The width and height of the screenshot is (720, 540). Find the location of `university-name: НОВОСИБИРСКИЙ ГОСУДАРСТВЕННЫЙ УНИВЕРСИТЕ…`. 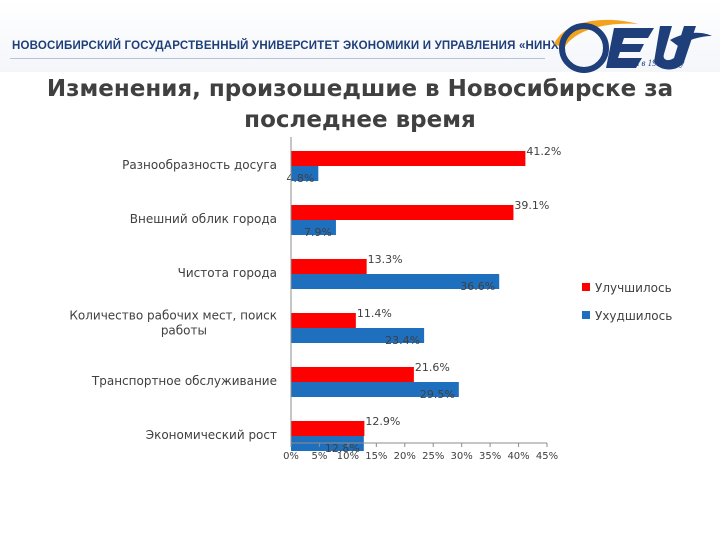

university-name: НОВОСИБИРСКИЙ ГОСУДАРСТВЕННЫЙ УНИВЕРСИТЕ… is located at coordinates (289, 46).